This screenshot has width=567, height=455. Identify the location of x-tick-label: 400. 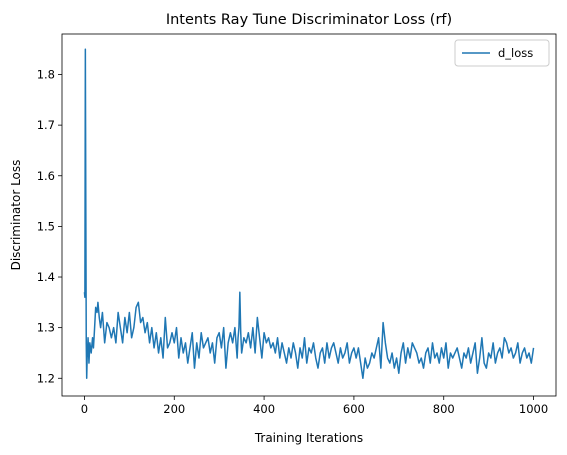
(264, 409).